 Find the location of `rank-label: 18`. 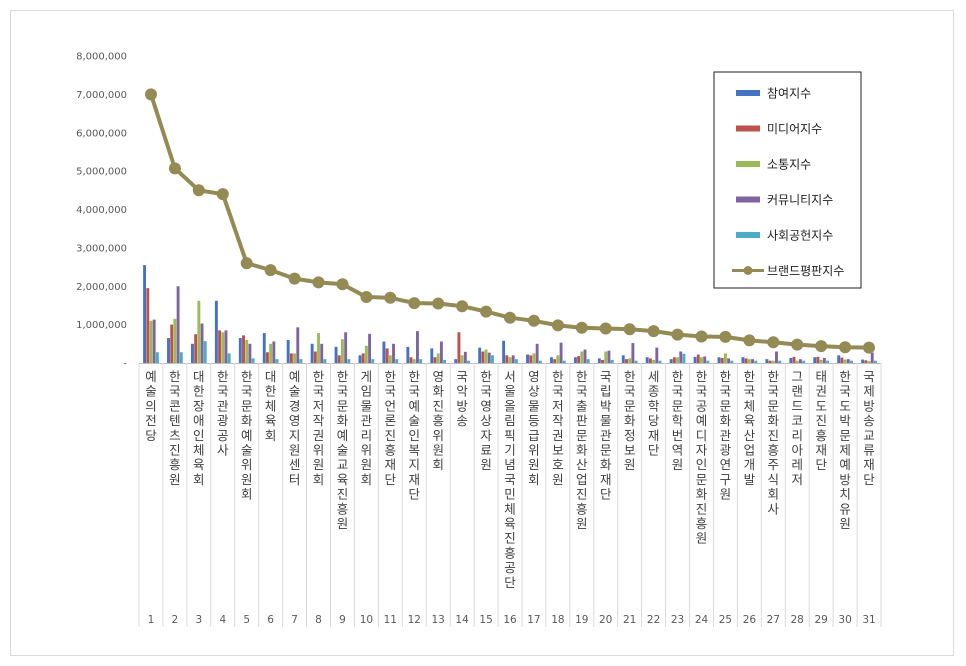

rank-label: 18 is located at coordinates (557, 620).